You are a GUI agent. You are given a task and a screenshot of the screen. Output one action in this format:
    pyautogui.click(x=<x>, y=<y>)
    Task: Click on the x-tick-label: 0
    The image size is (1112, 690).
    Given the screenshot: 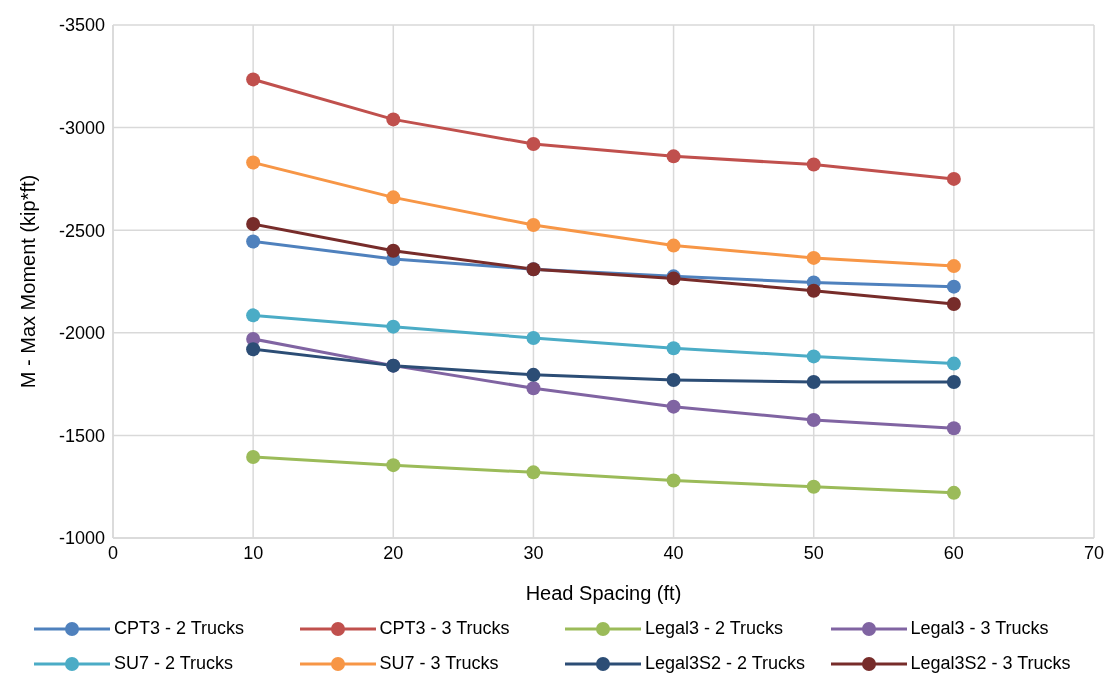 What is the action you would take?
    pyautogui.click(x=113, y=552)
    